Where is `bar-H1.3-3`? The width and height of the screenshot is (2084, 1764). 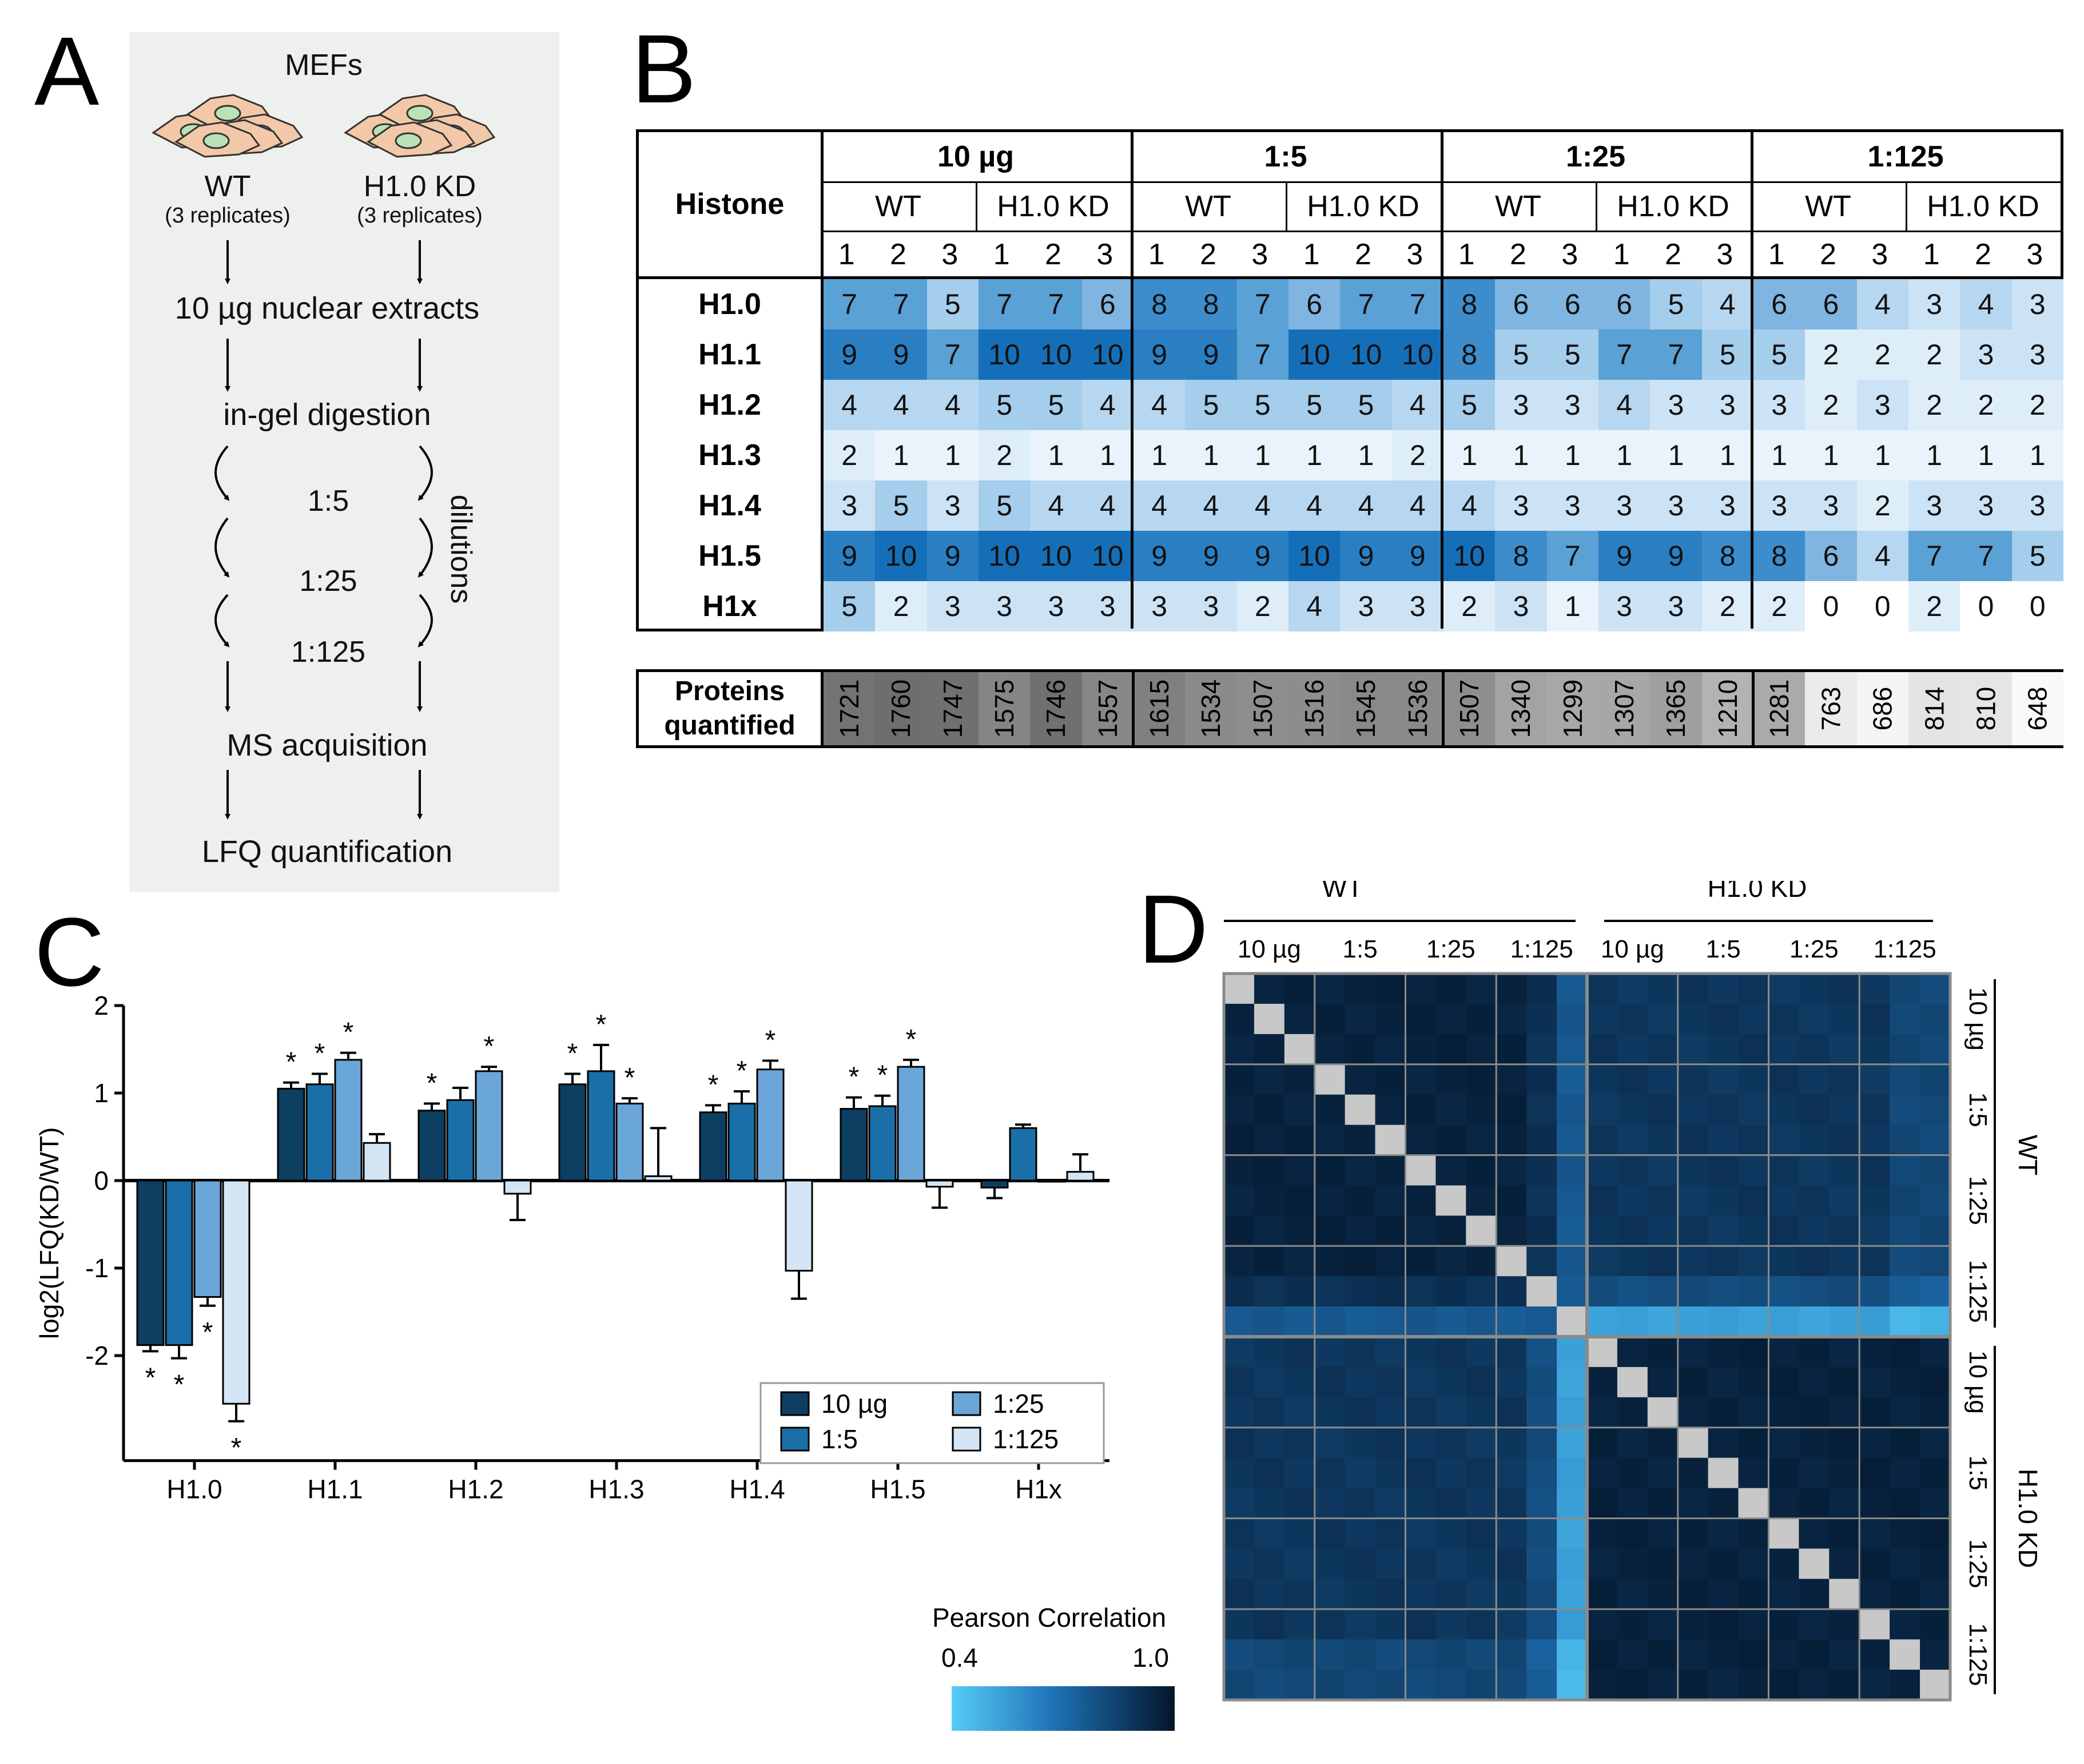
bar-H1.3-3 is located at coordinates (658, 1178).